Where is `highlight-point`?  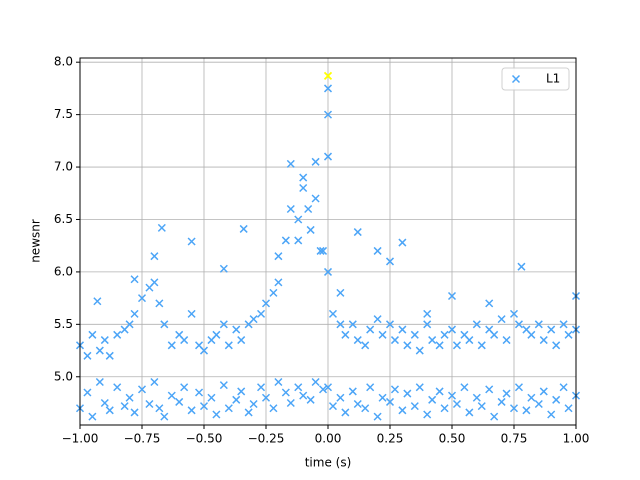 highlight-point is located at coordinates (328, 75).